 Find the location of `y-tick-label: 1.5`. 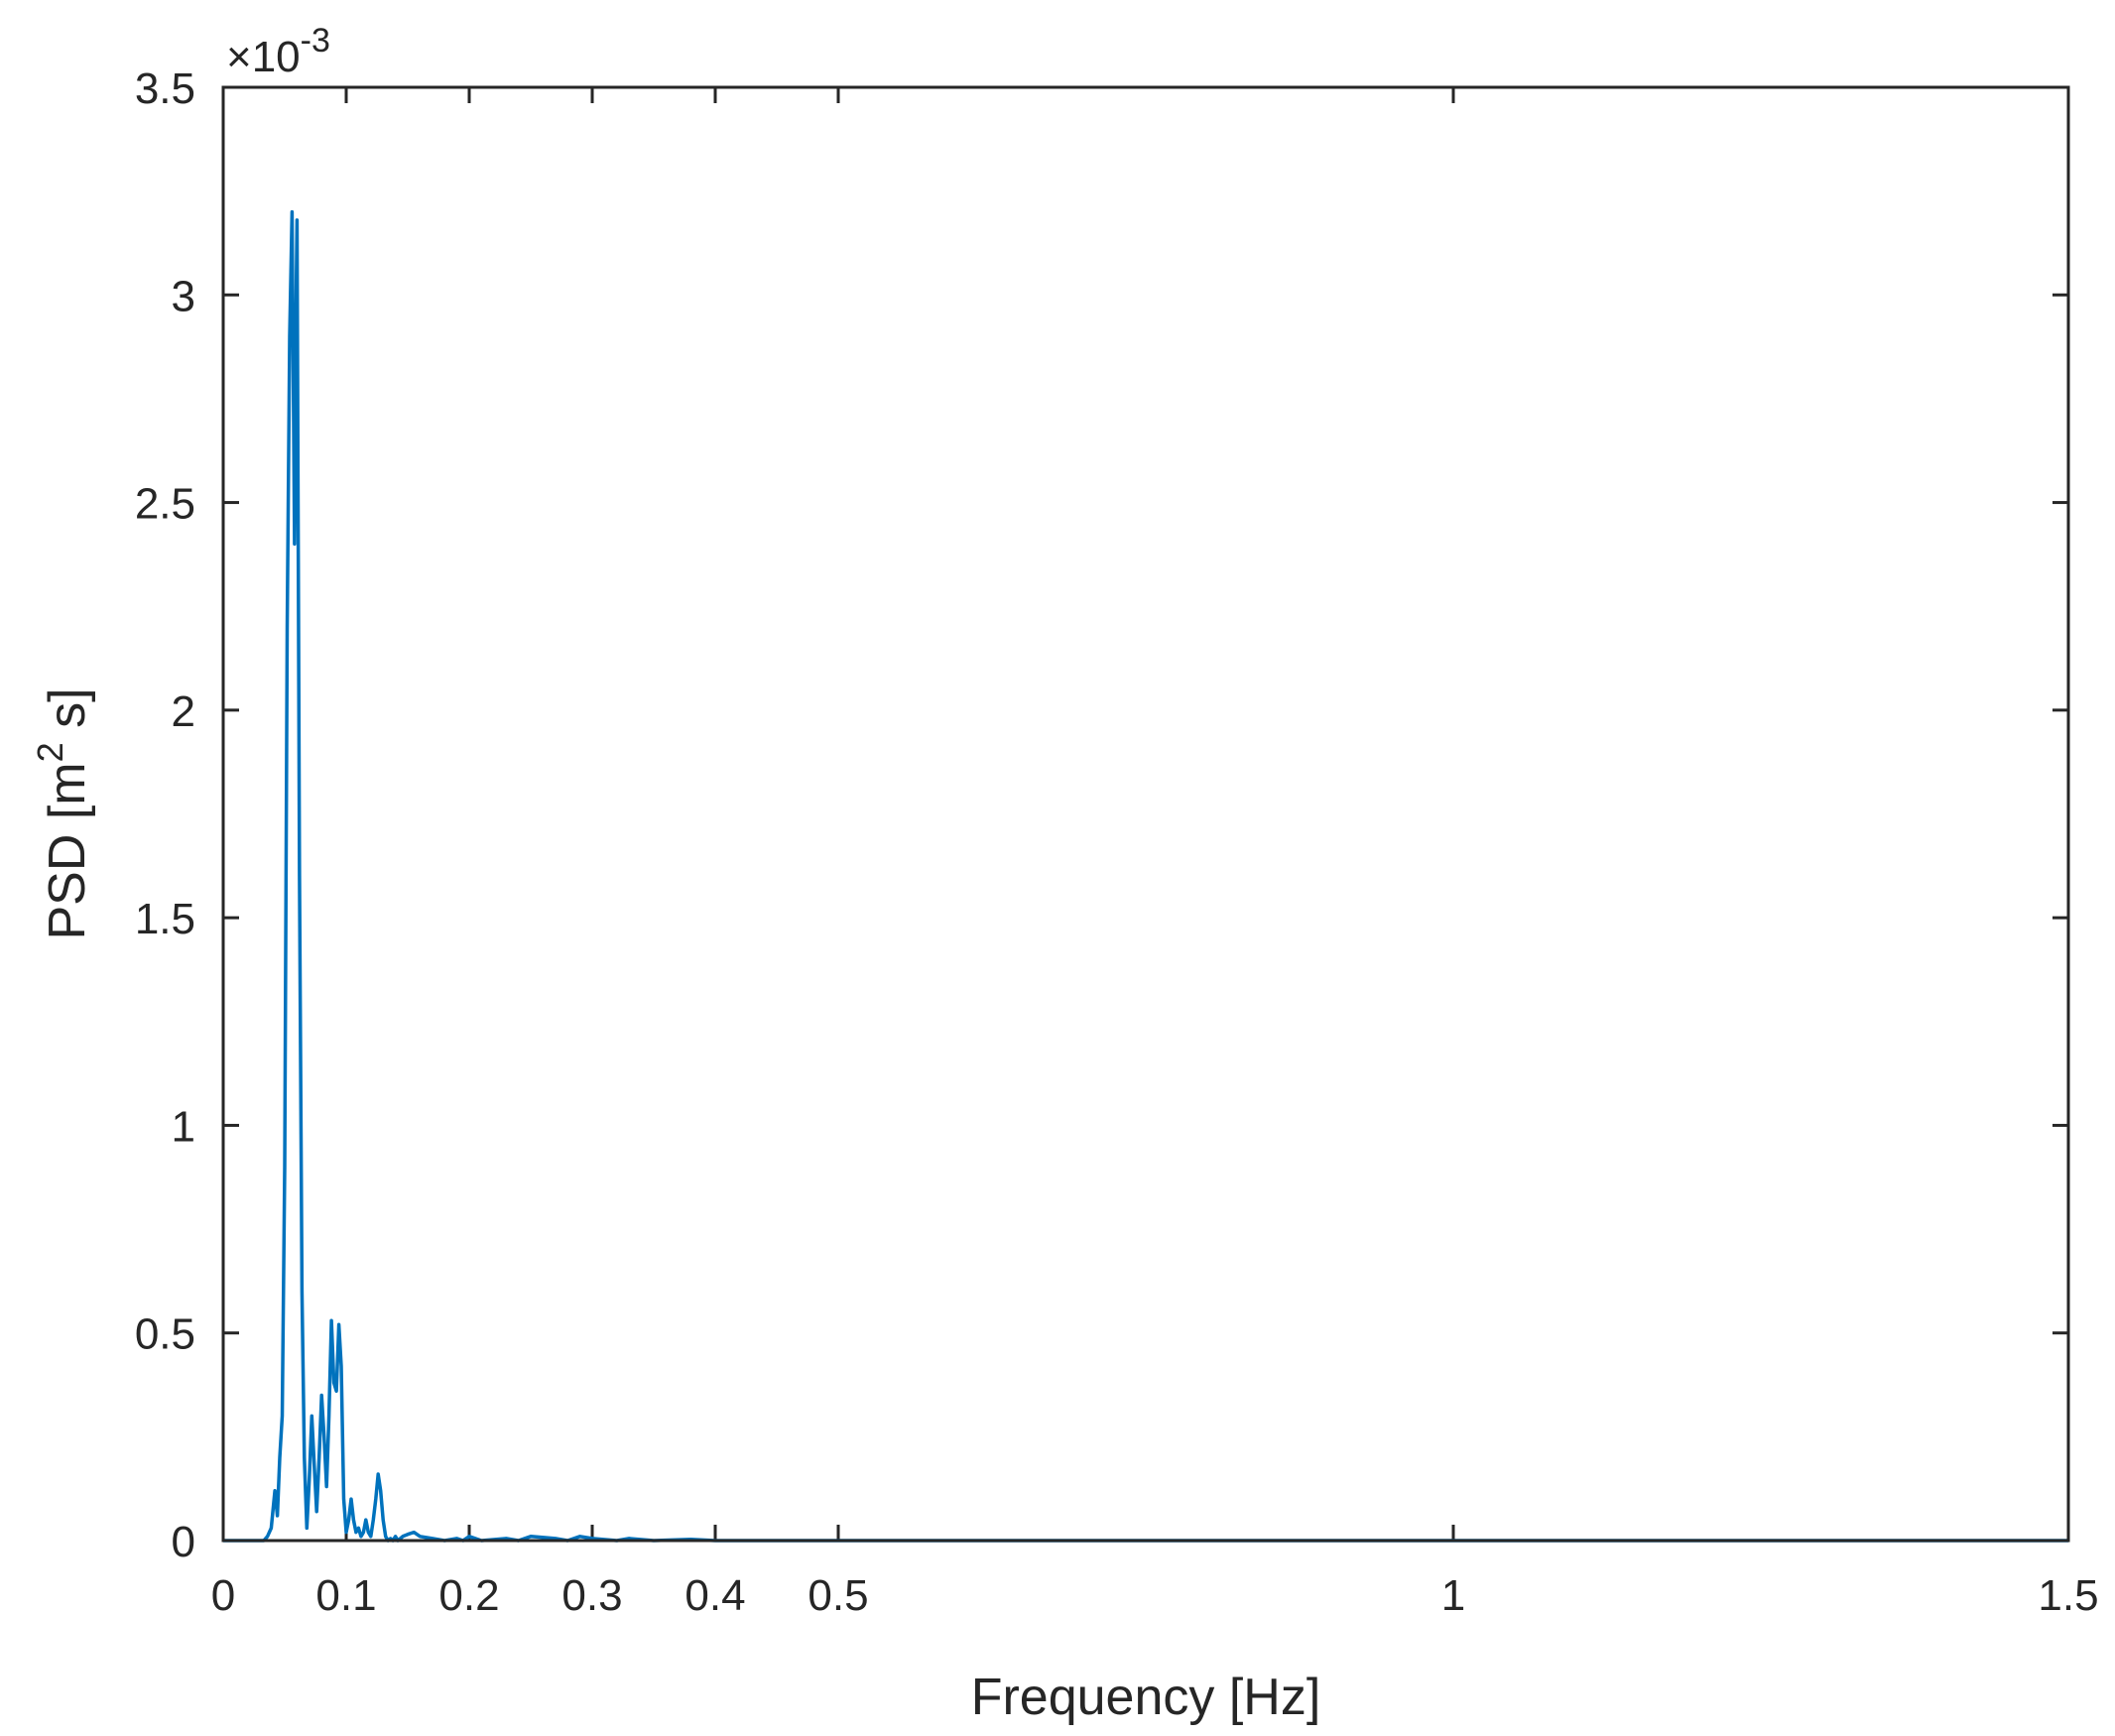

y-tick-label: 1.5 is located at coordinates (165, 919).